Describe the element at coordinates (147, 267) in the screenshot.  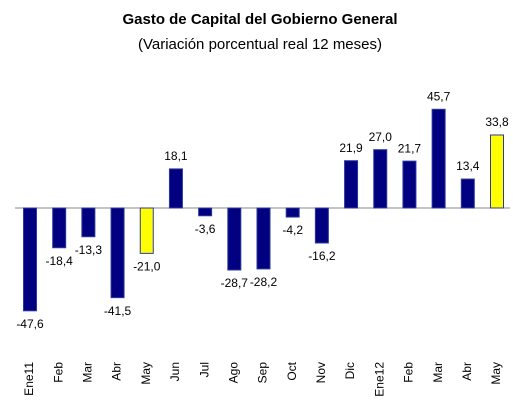
I see `value-label: -21,0` at that location.